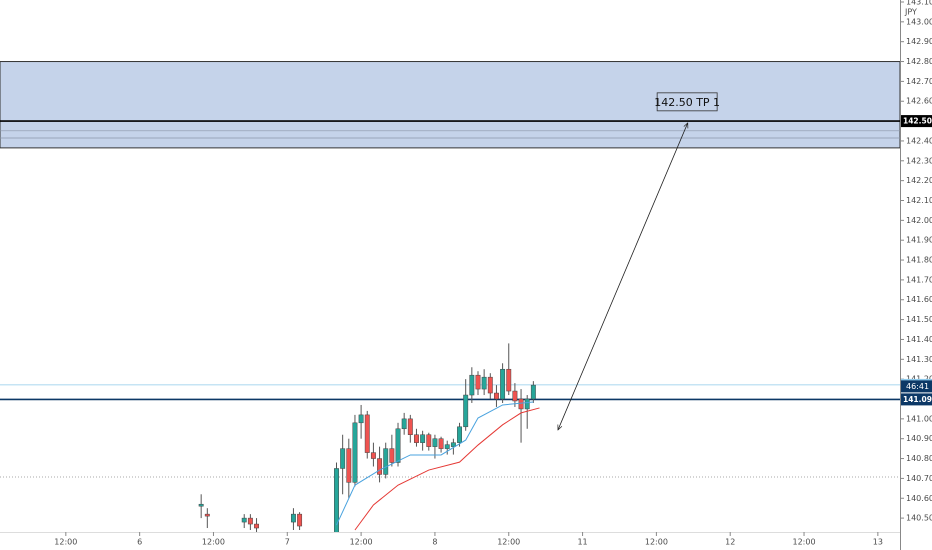 The height and width of the screenshot is (550, 932). Describe the element at coordinates (919, 101) in the screenshot. I see `y-tick-label: 142.600` at that location.